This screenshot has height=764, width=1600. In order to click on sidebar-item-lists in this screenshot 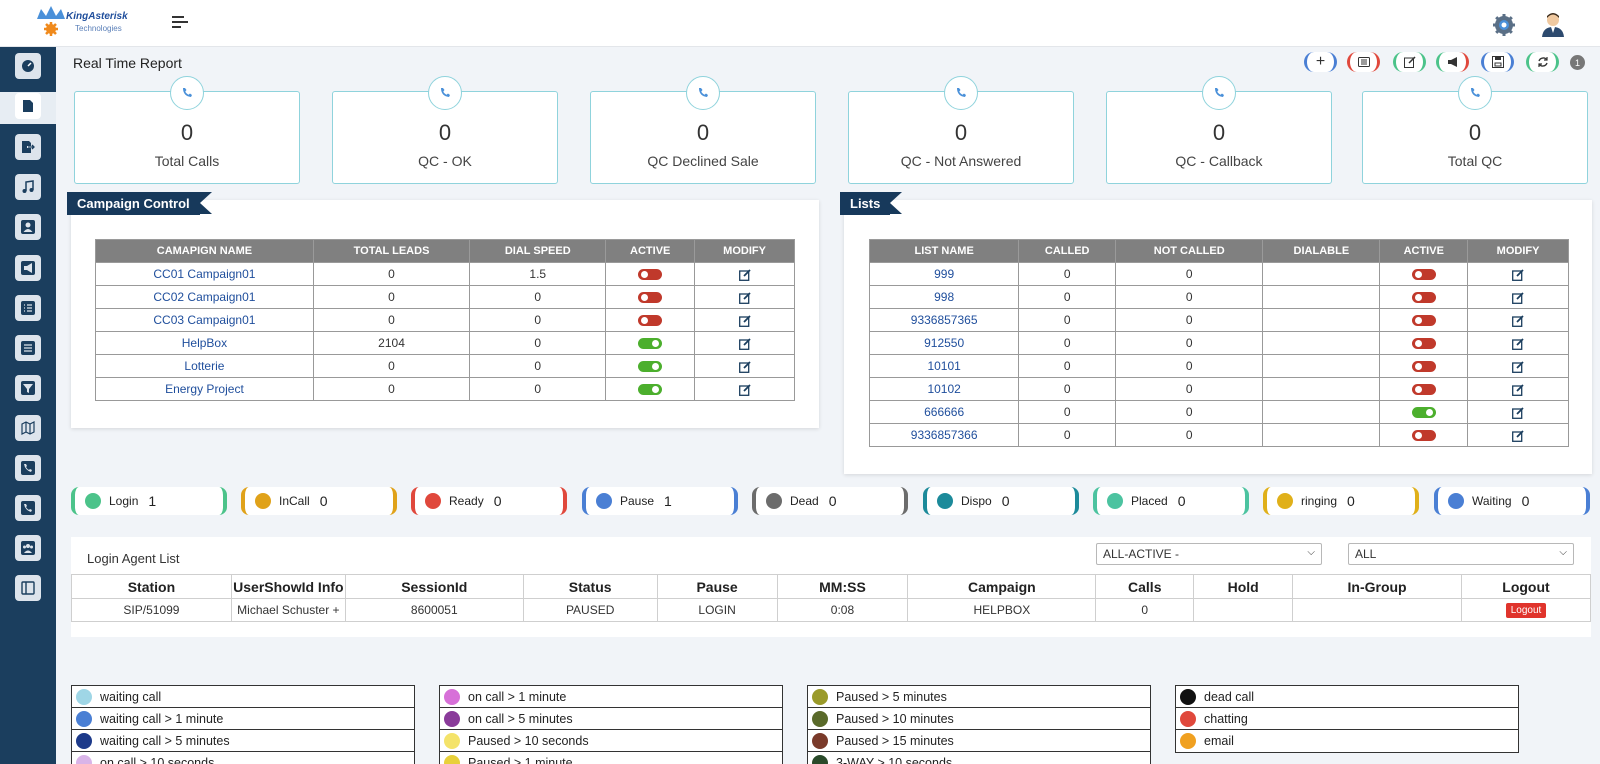, I will do `click(28, 308)`.